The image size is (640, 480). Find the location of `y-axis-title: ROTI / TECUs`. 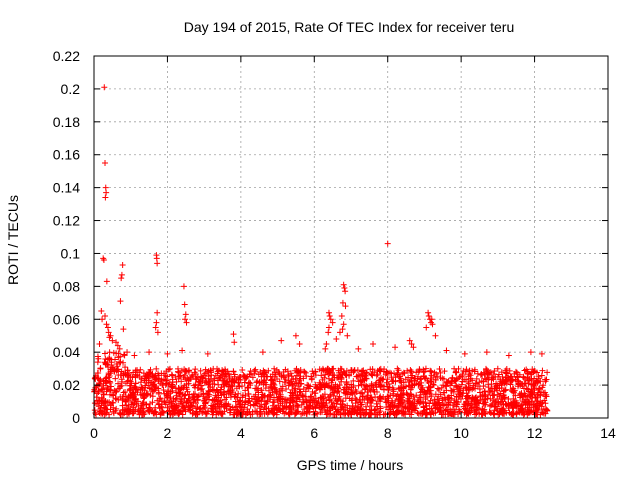

y-axis-title: ROTI / TECUs is located at coordinates (13, 240).